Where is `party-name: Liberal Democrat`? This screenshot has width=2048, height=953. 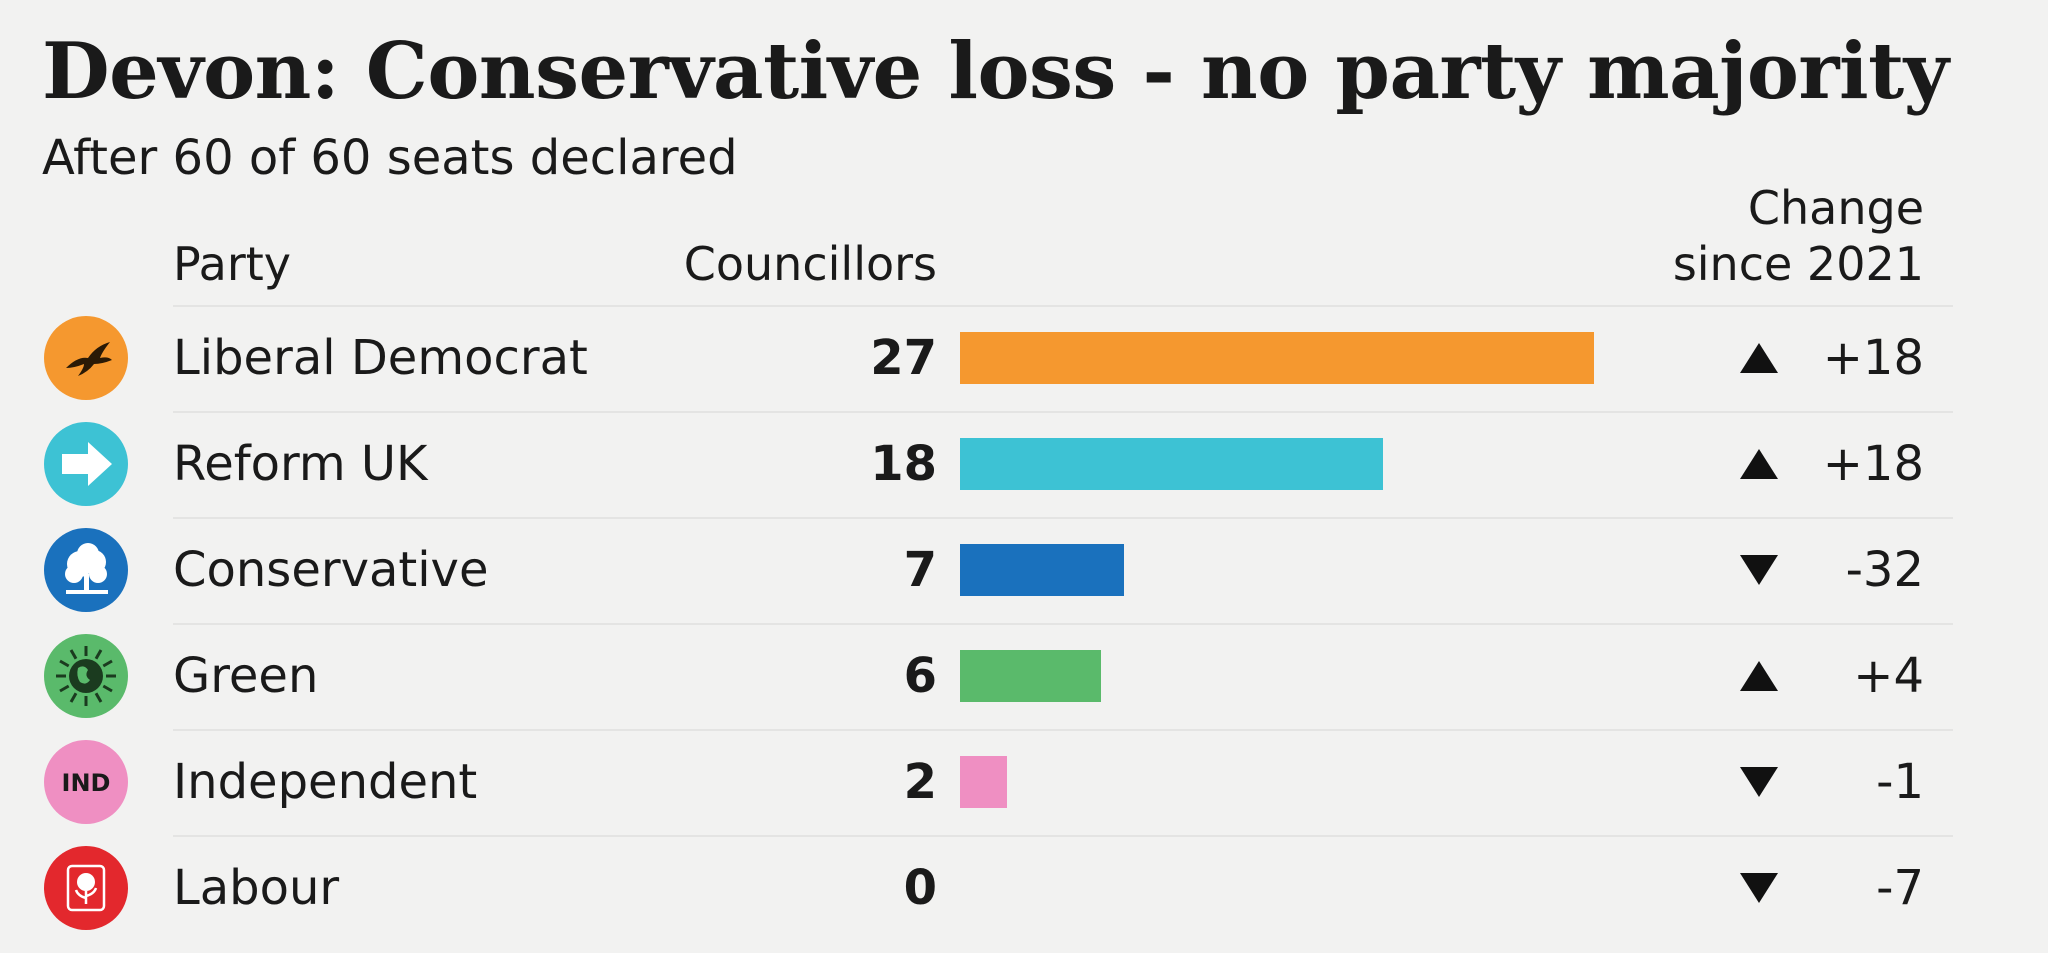 party-name: Liberal Democrat is located at coordinates (380, 358).